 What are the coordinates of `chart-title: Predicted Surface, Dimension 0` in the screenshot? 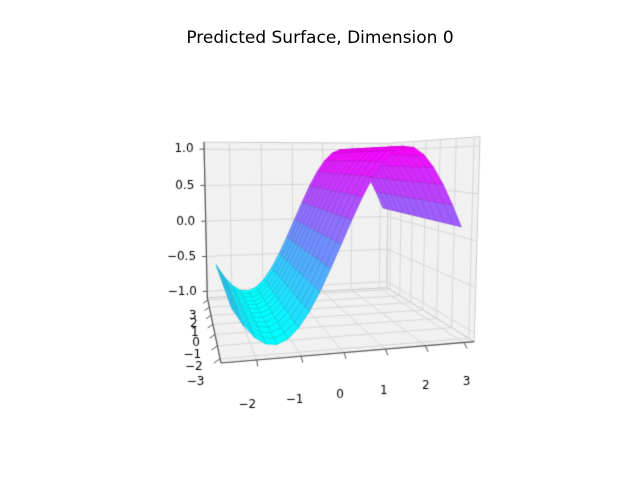 It's located at (320, 38).